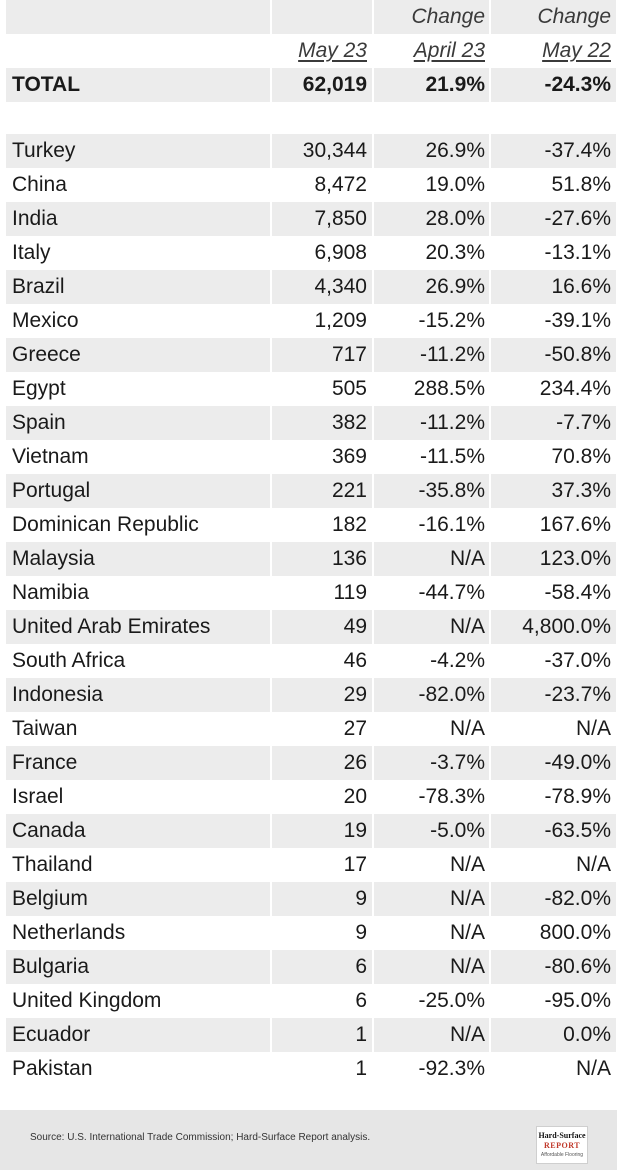 This screenshot has width=617, height=1170. What do you see at coordinates (311, 118) in the screenshot?
I see `table-spacer` at bounding box center [311, 118].